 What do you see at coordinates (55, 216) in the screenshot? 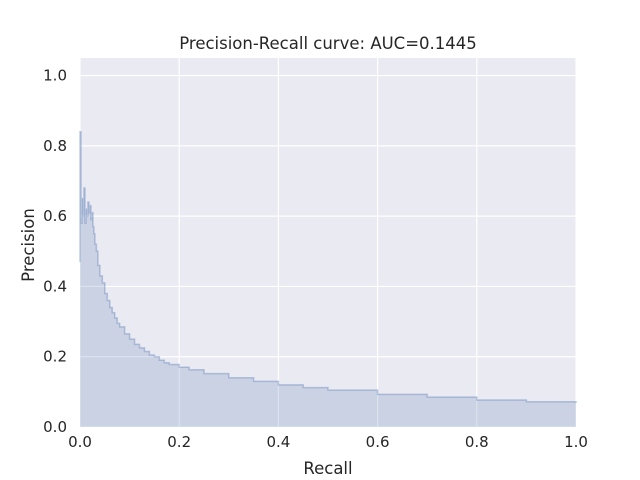
I see `y-tick-label: 0.6` at bounding box center [55, 216].